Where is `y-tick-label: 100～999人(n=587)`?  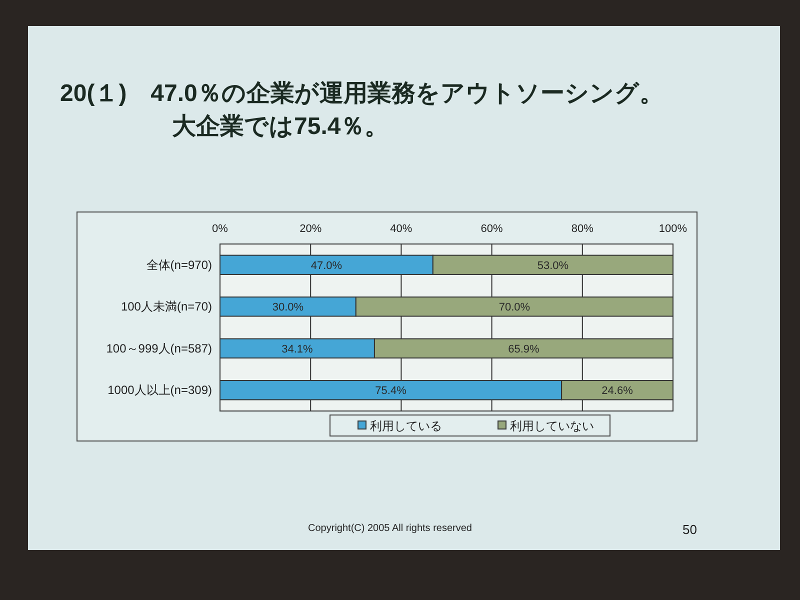
y-tick-label: 100～999人(n=587) is located at coordinates (159, 348).